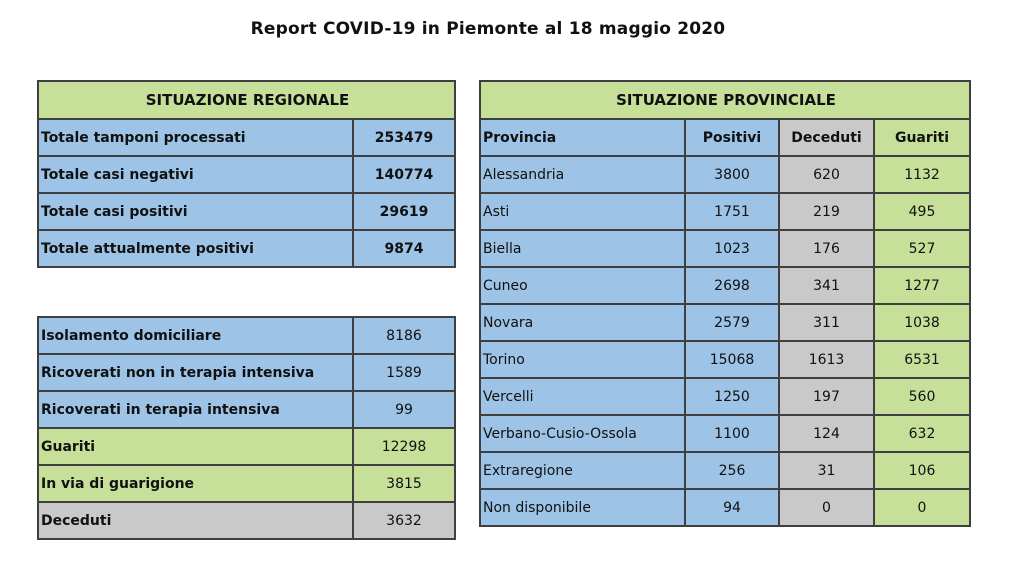 This screenshot has width=1024, height=585. I want to click on cell-provincia: Cuneo, so click(582, 285).